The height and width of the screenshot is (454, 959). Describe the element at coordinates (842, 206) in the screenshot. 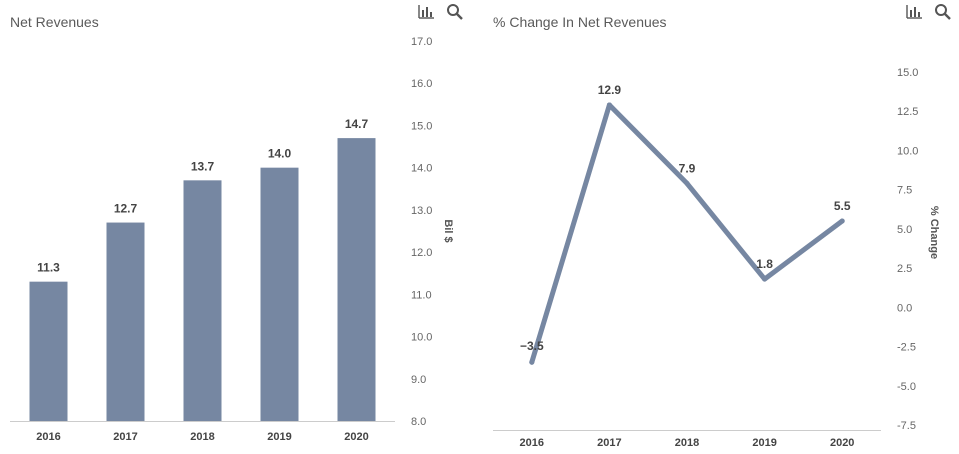

I see `data-label: 5.5` at that location.